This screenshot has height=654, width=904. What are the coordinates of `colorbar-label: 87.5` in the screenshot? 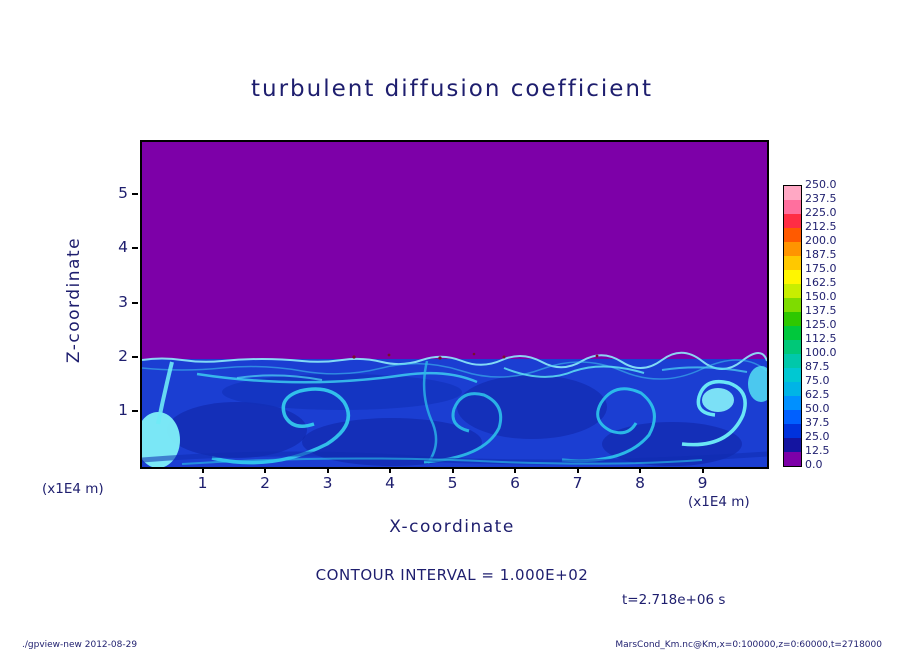 It's located at (817, 366).